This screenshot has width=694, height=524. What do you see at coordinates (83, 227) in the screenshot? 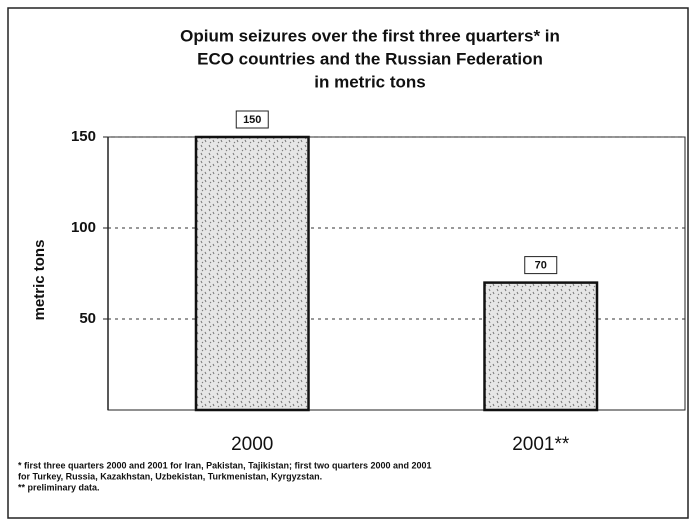
I see `y-tick-label: 100` at bounding box center [83, 227].